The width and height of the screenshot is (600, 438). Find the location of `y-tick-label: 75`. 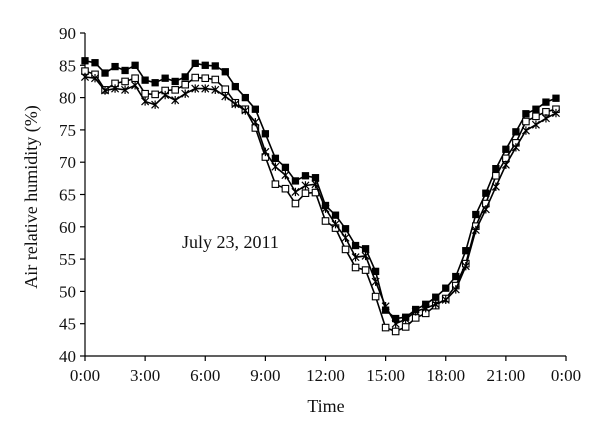

y-tick-label: 75 is located at coordinates (67, 130).